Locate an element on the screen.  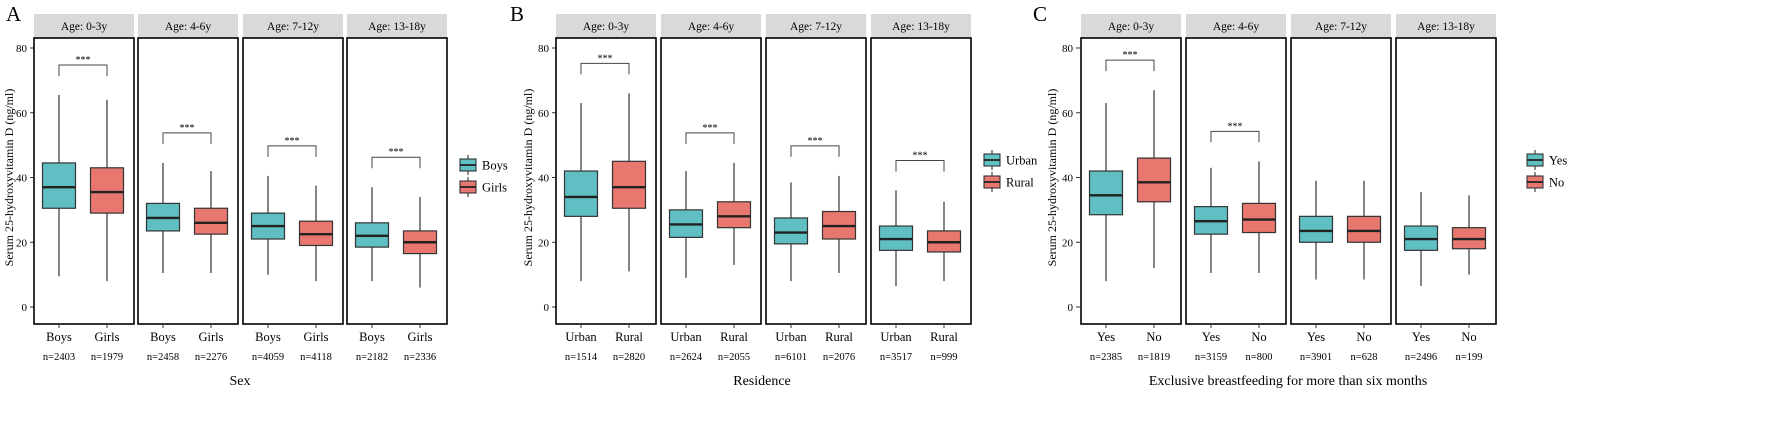
facet-strip-label: Age: 13-18y is located at coordinates (921, 27).